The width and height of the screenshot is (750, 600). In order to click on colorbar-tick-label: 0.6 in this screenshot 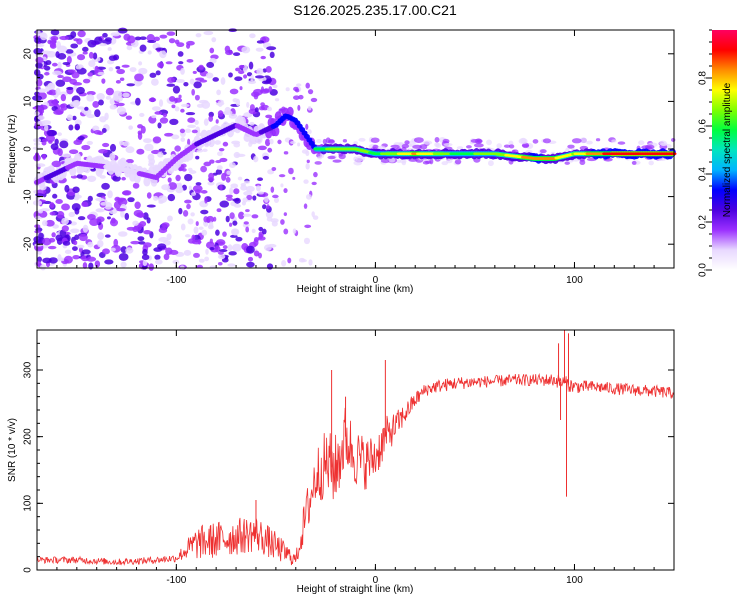, I will do `click(703, 126)`.